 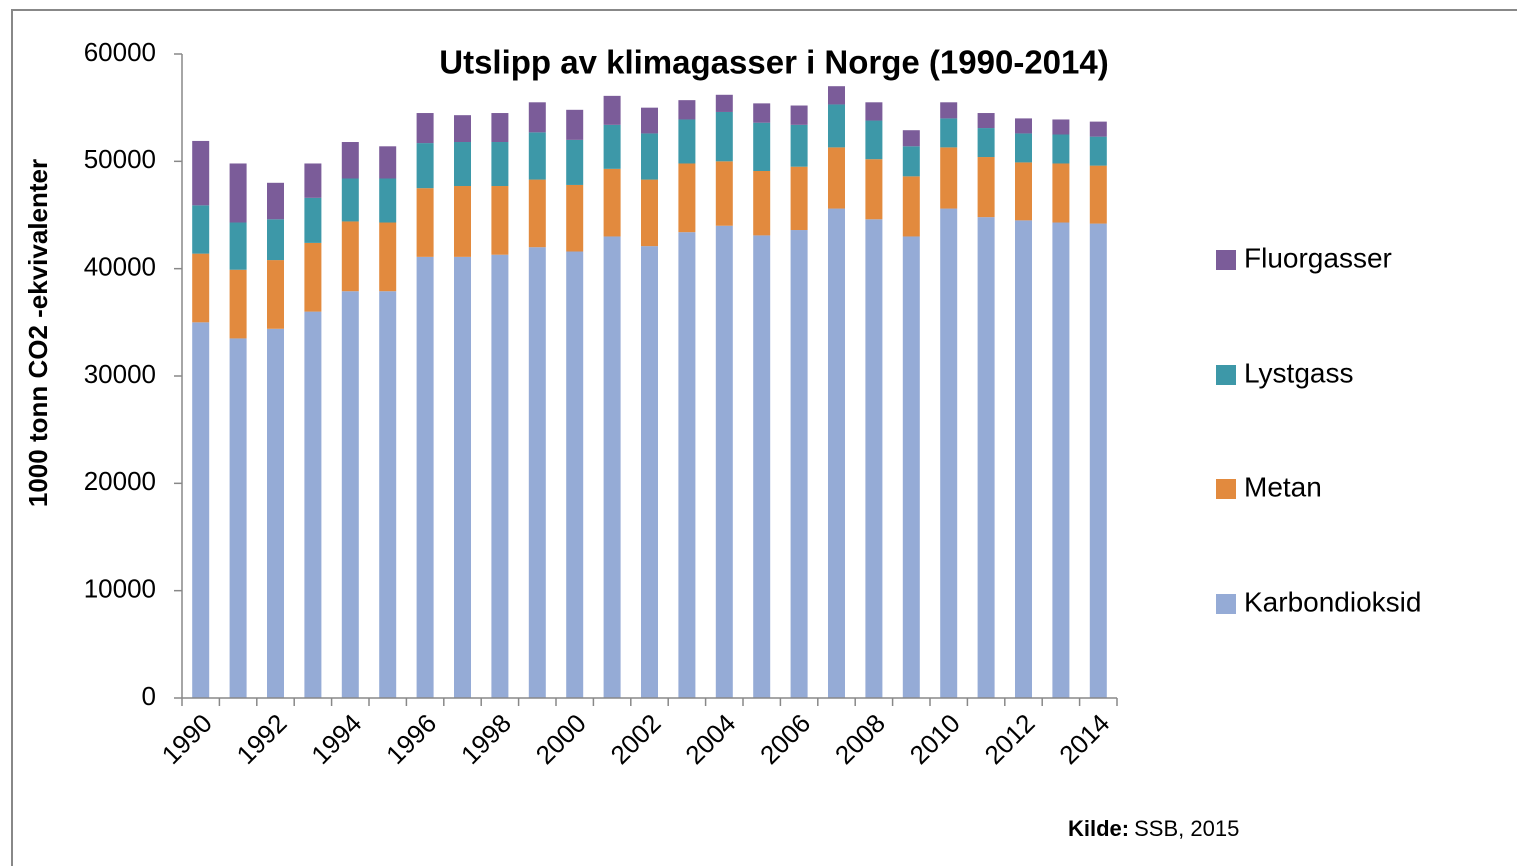 What do you see at coordinates (1318, 257) in the screenshot?
I see `legend-label: Fluorgasser` at bounding box center [1318, 257].